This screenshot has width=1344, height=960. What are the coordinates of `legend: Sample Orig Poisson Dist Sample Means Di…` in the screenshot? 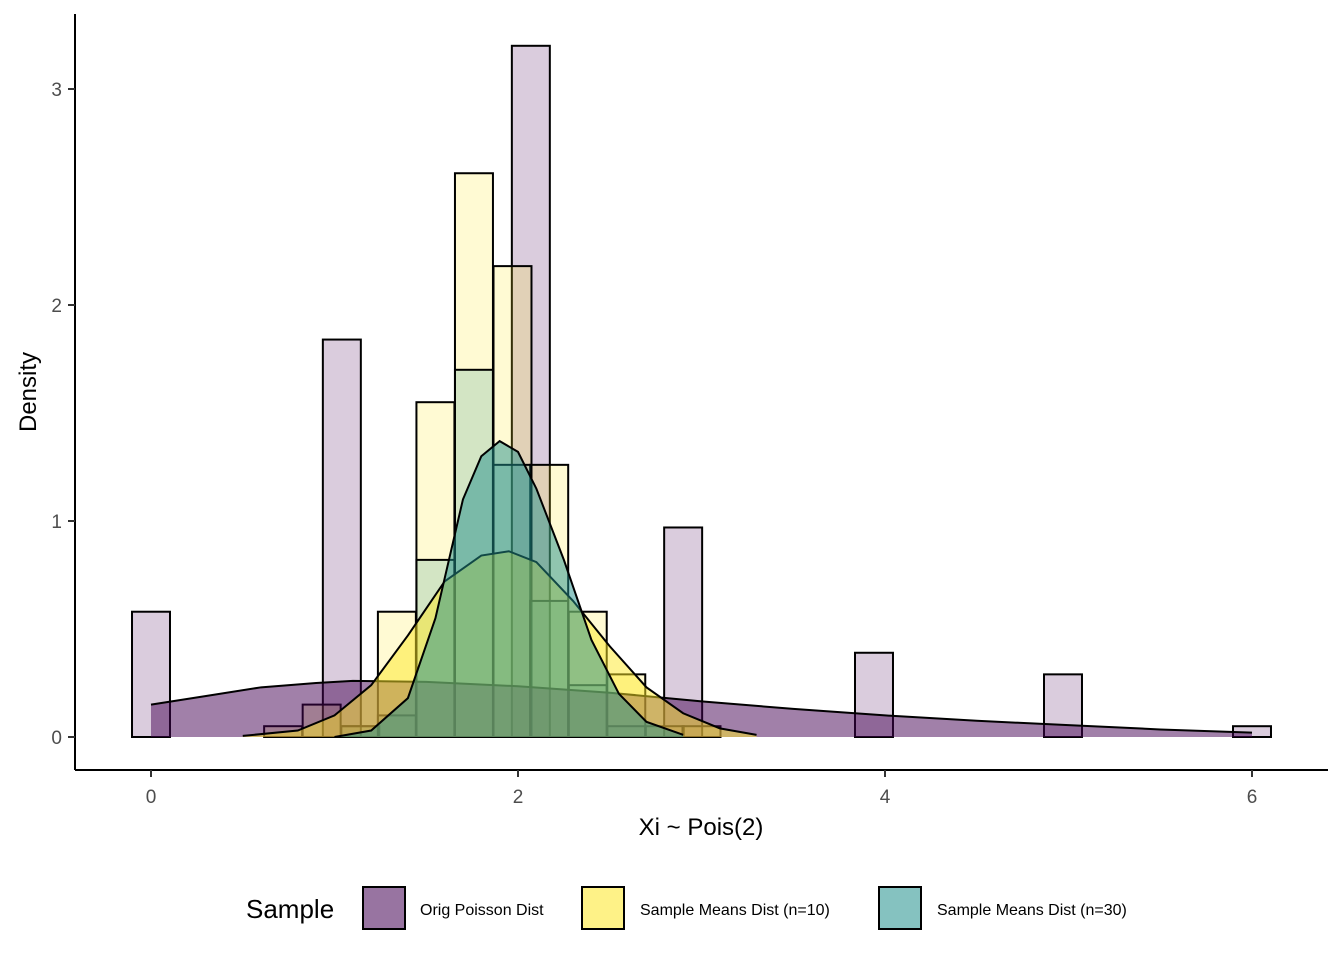 It's located at (686, 908).